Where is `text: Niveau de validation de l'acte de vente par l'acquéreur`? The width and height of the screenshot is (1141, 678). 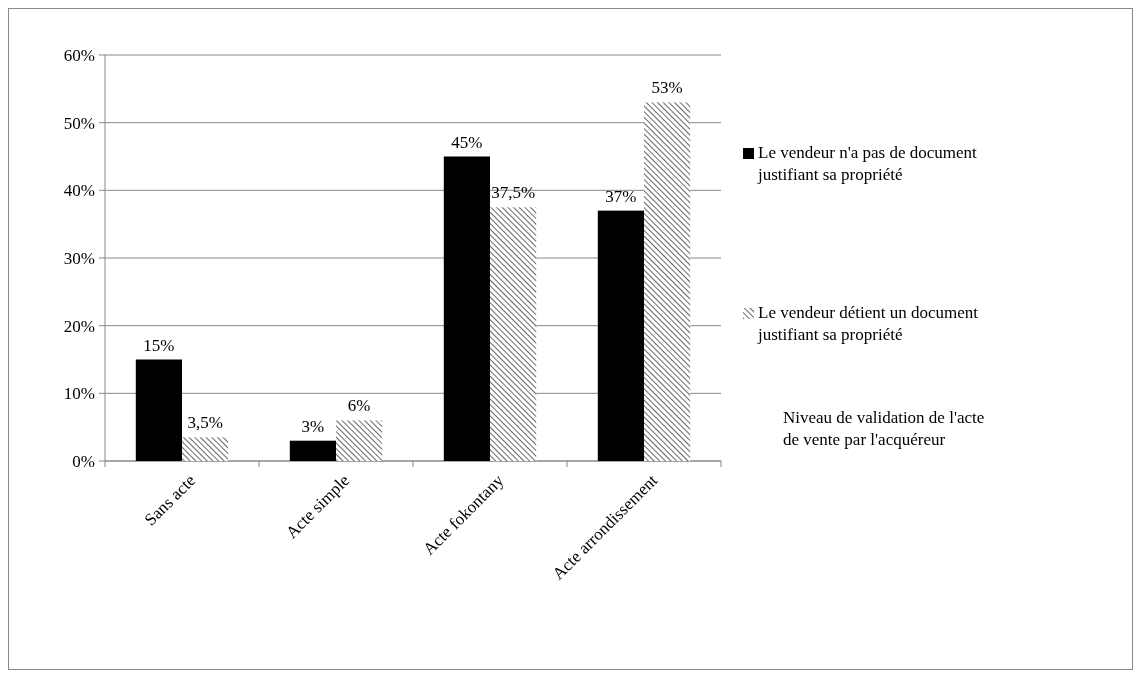 text: Niveau de validation de l'acte de vente par l'acquéreur is located at coordinates (884, 428).